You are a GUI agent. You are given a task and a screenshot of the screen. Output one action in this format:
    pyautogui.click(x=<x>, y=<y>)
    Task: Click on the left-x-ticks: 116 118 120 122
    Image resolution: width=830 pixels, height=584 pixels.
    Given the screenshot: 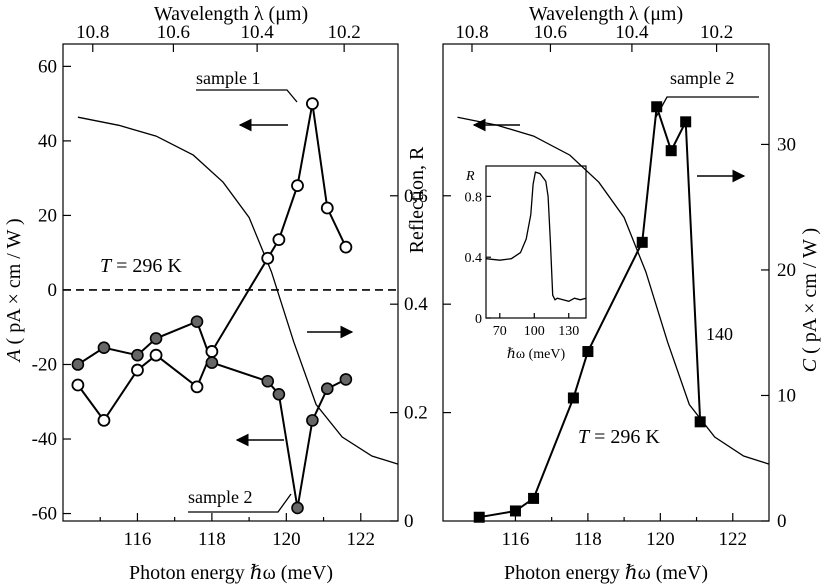 What is the action you would take?
    pyautogui.click(x=237, y=531)
    